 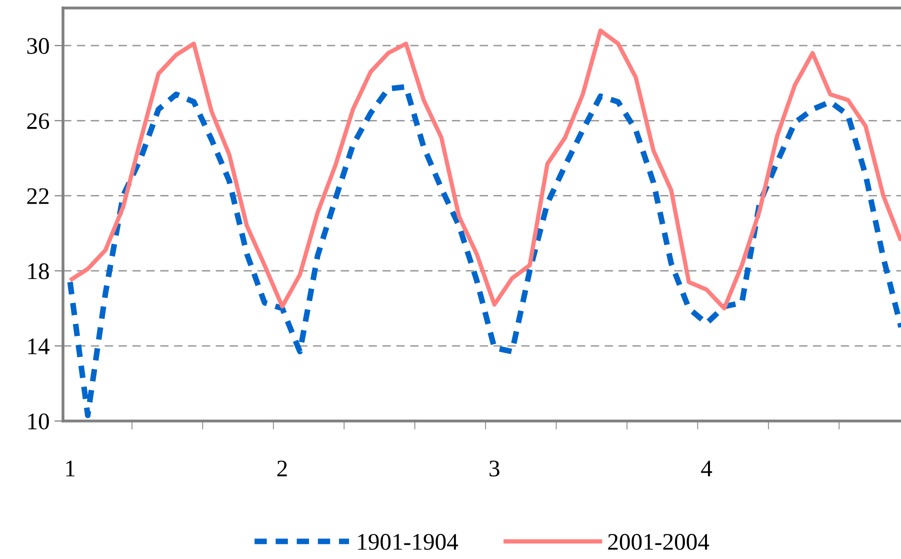 I want to click on y-tick-label: 14, so click(x=39, y=346).